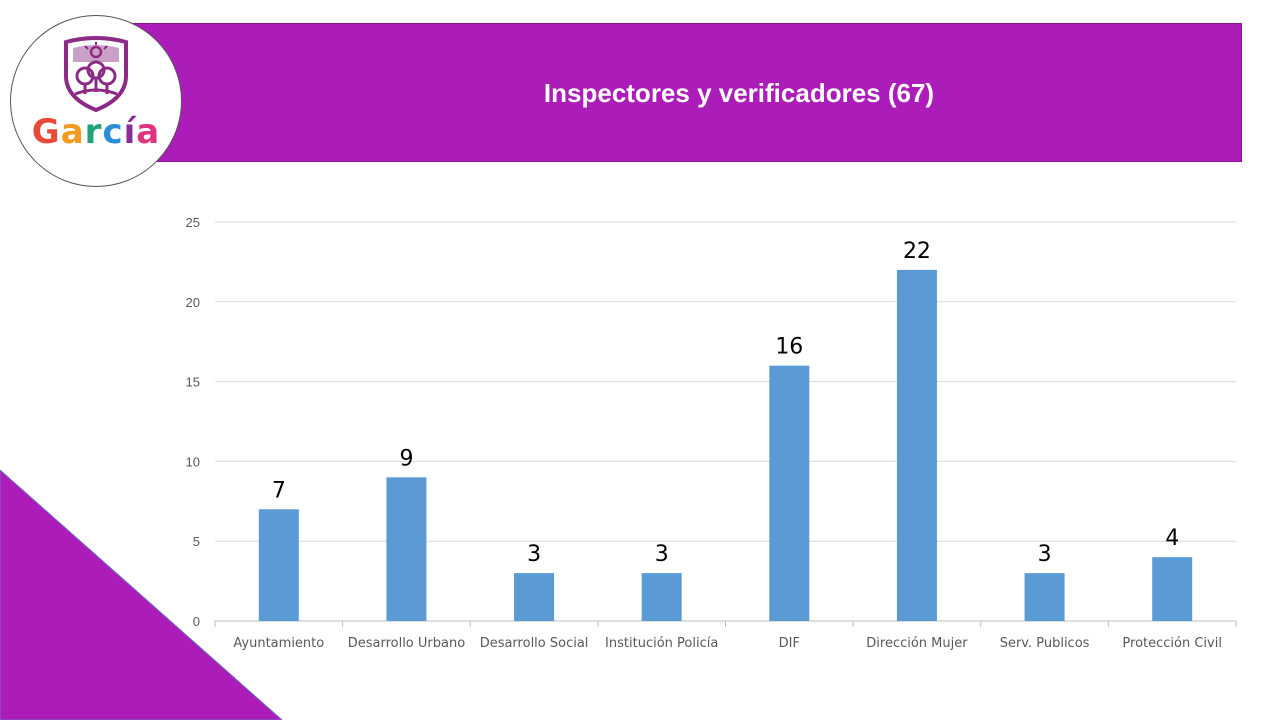  I want to click on logo: García, so click(96, 101).